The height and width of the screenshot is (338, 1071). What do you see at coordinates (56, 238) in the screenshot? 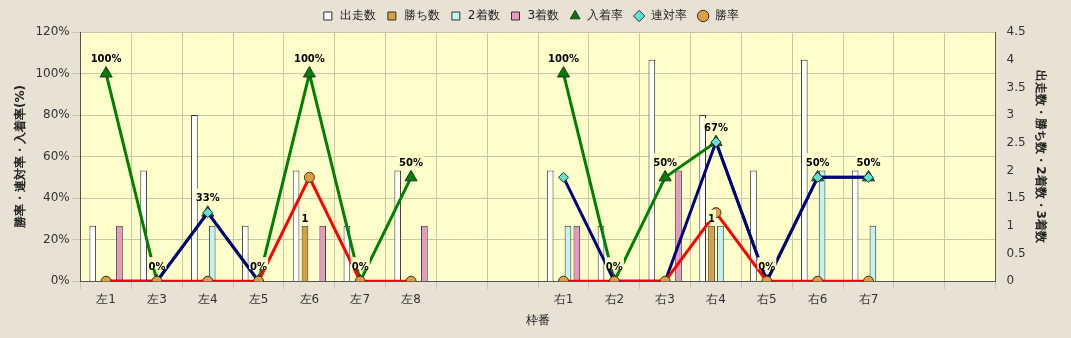
I see `y-tick-label: 20%` at bounding box center [56, 238].